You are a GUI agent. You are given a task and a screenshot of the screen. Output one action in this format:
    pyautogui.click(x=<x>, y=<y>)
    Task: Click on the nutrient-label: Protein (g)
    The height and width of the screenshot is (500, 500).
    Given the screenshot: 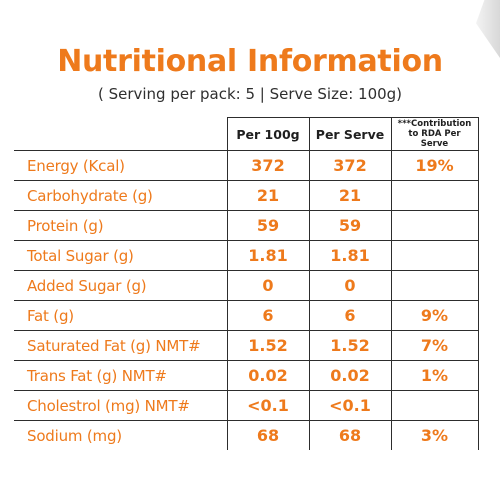 What is the action you would take?
    pyautogui.click(x=121, y=225)
    